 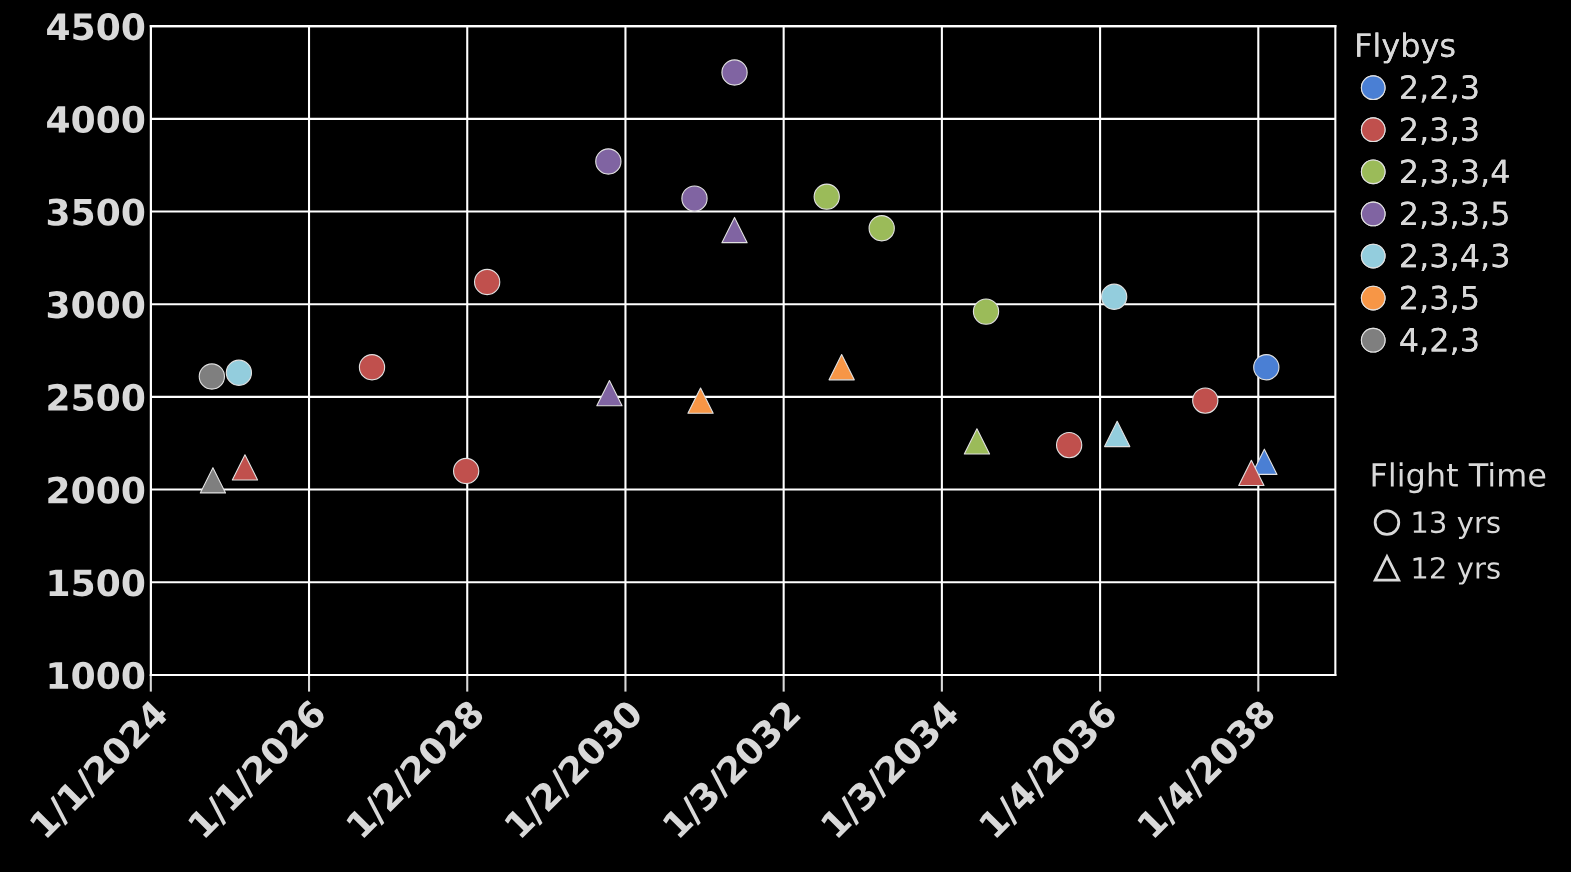 What do you see at coordinates (97, 675) in the screenshot?
I see `y-tick-label: 1000` at bounding box center [97, 675].